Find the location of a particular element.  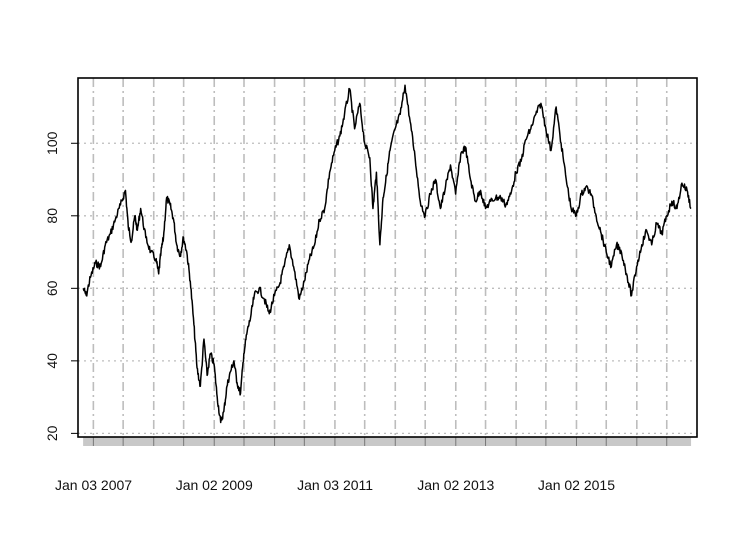

x-tick-label: Jan 03 2007 is located at coordinates (93, 485).